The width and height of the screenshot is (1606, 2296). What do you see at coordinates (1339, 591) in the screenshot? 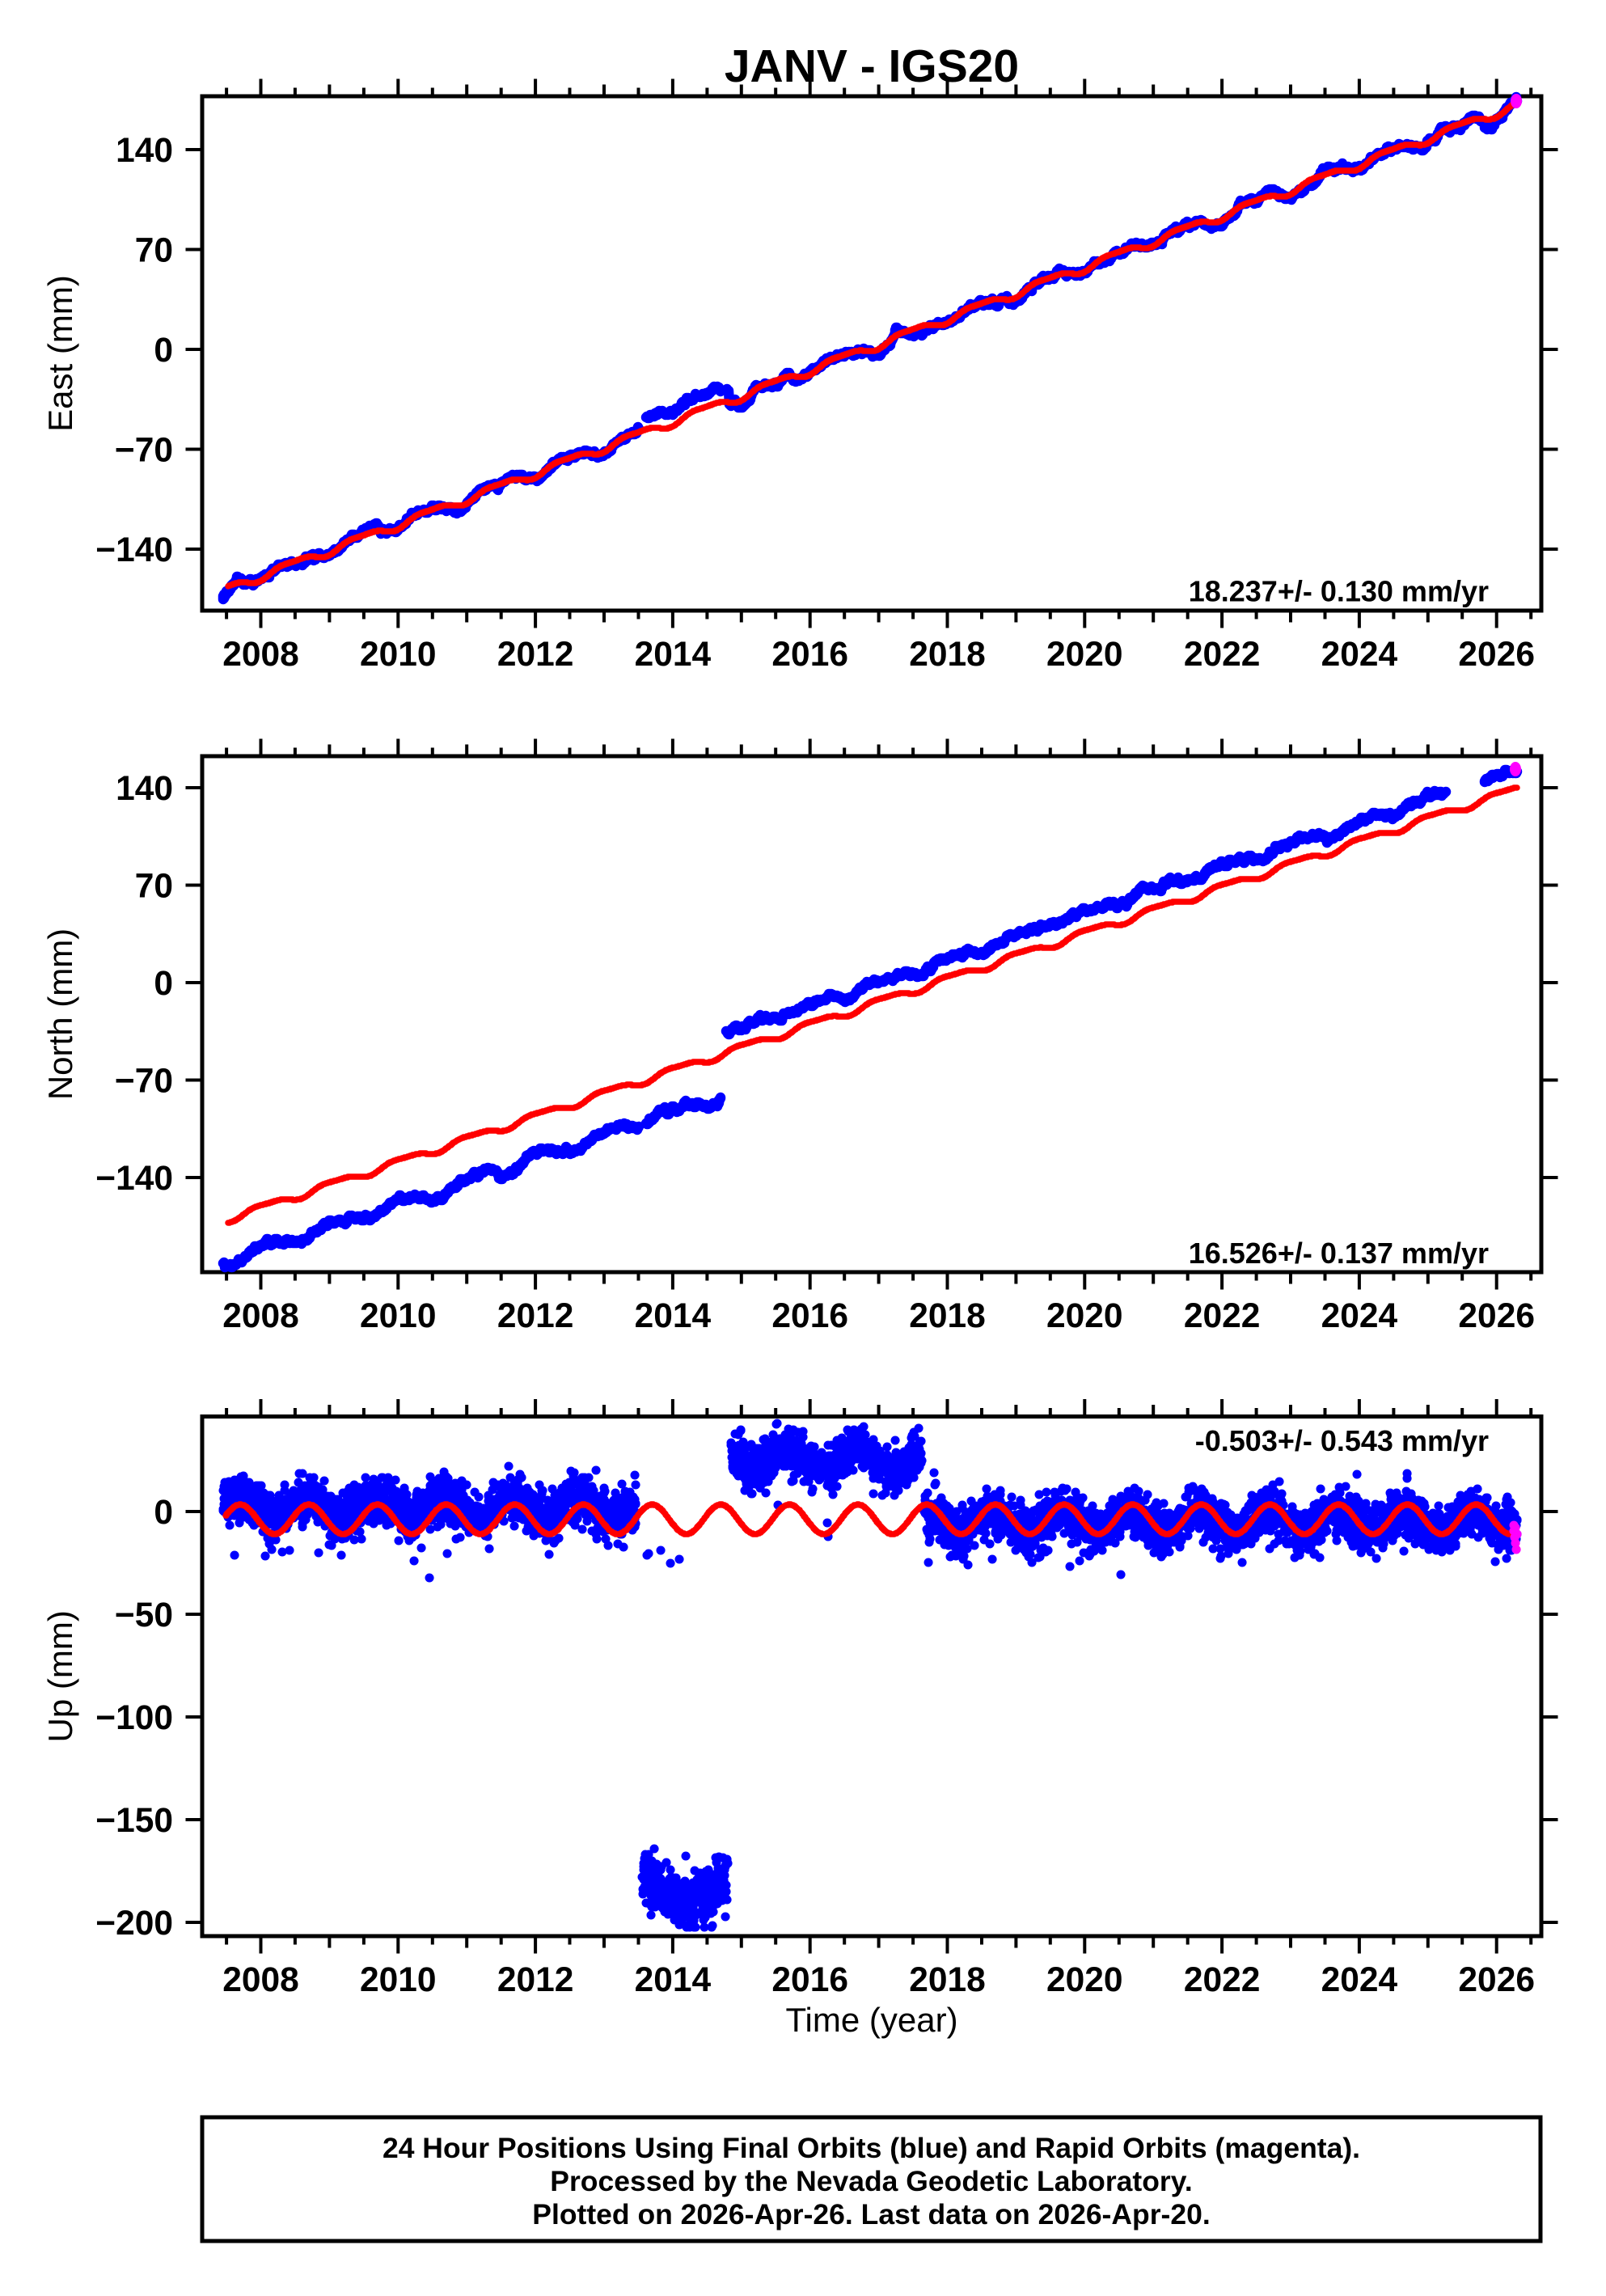
I see `svg-text: 18.237+/- 0.130 mm/yr` at bounding box center [1339, 591].